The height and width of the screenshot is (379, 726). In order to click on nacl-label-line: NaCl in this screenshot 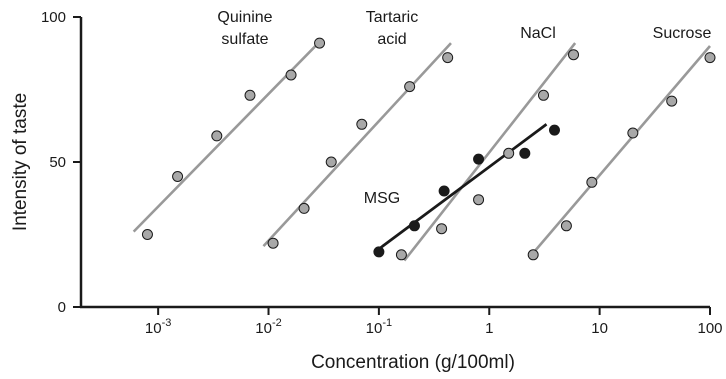, I will do `click(538, 33)`.